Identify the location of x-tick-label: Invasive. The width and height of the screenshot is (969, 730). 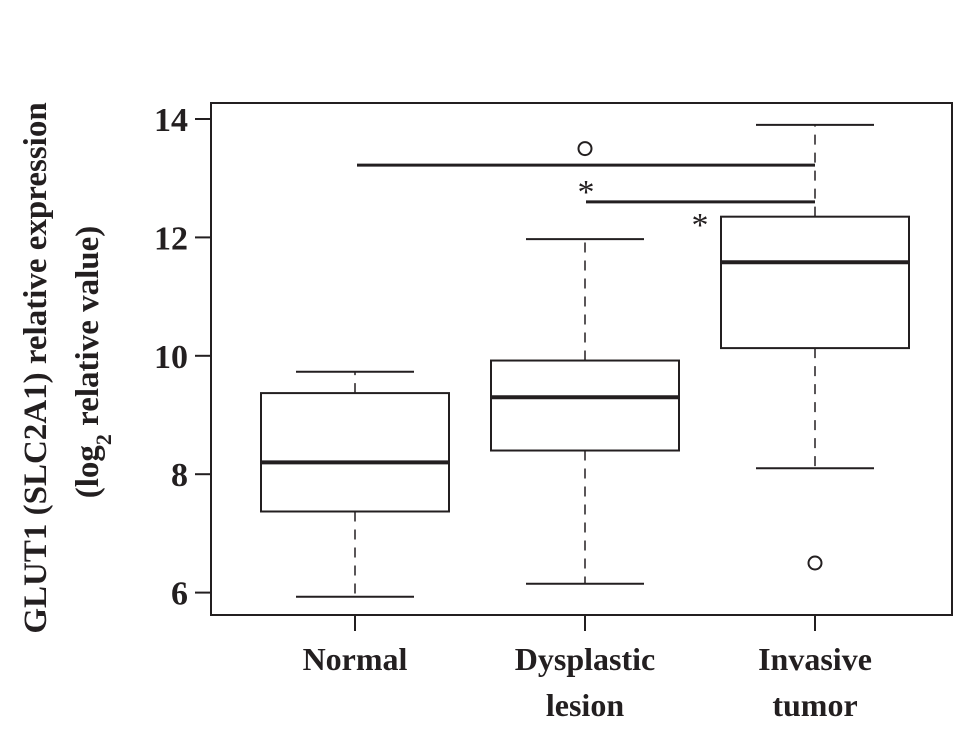
(815, 659).